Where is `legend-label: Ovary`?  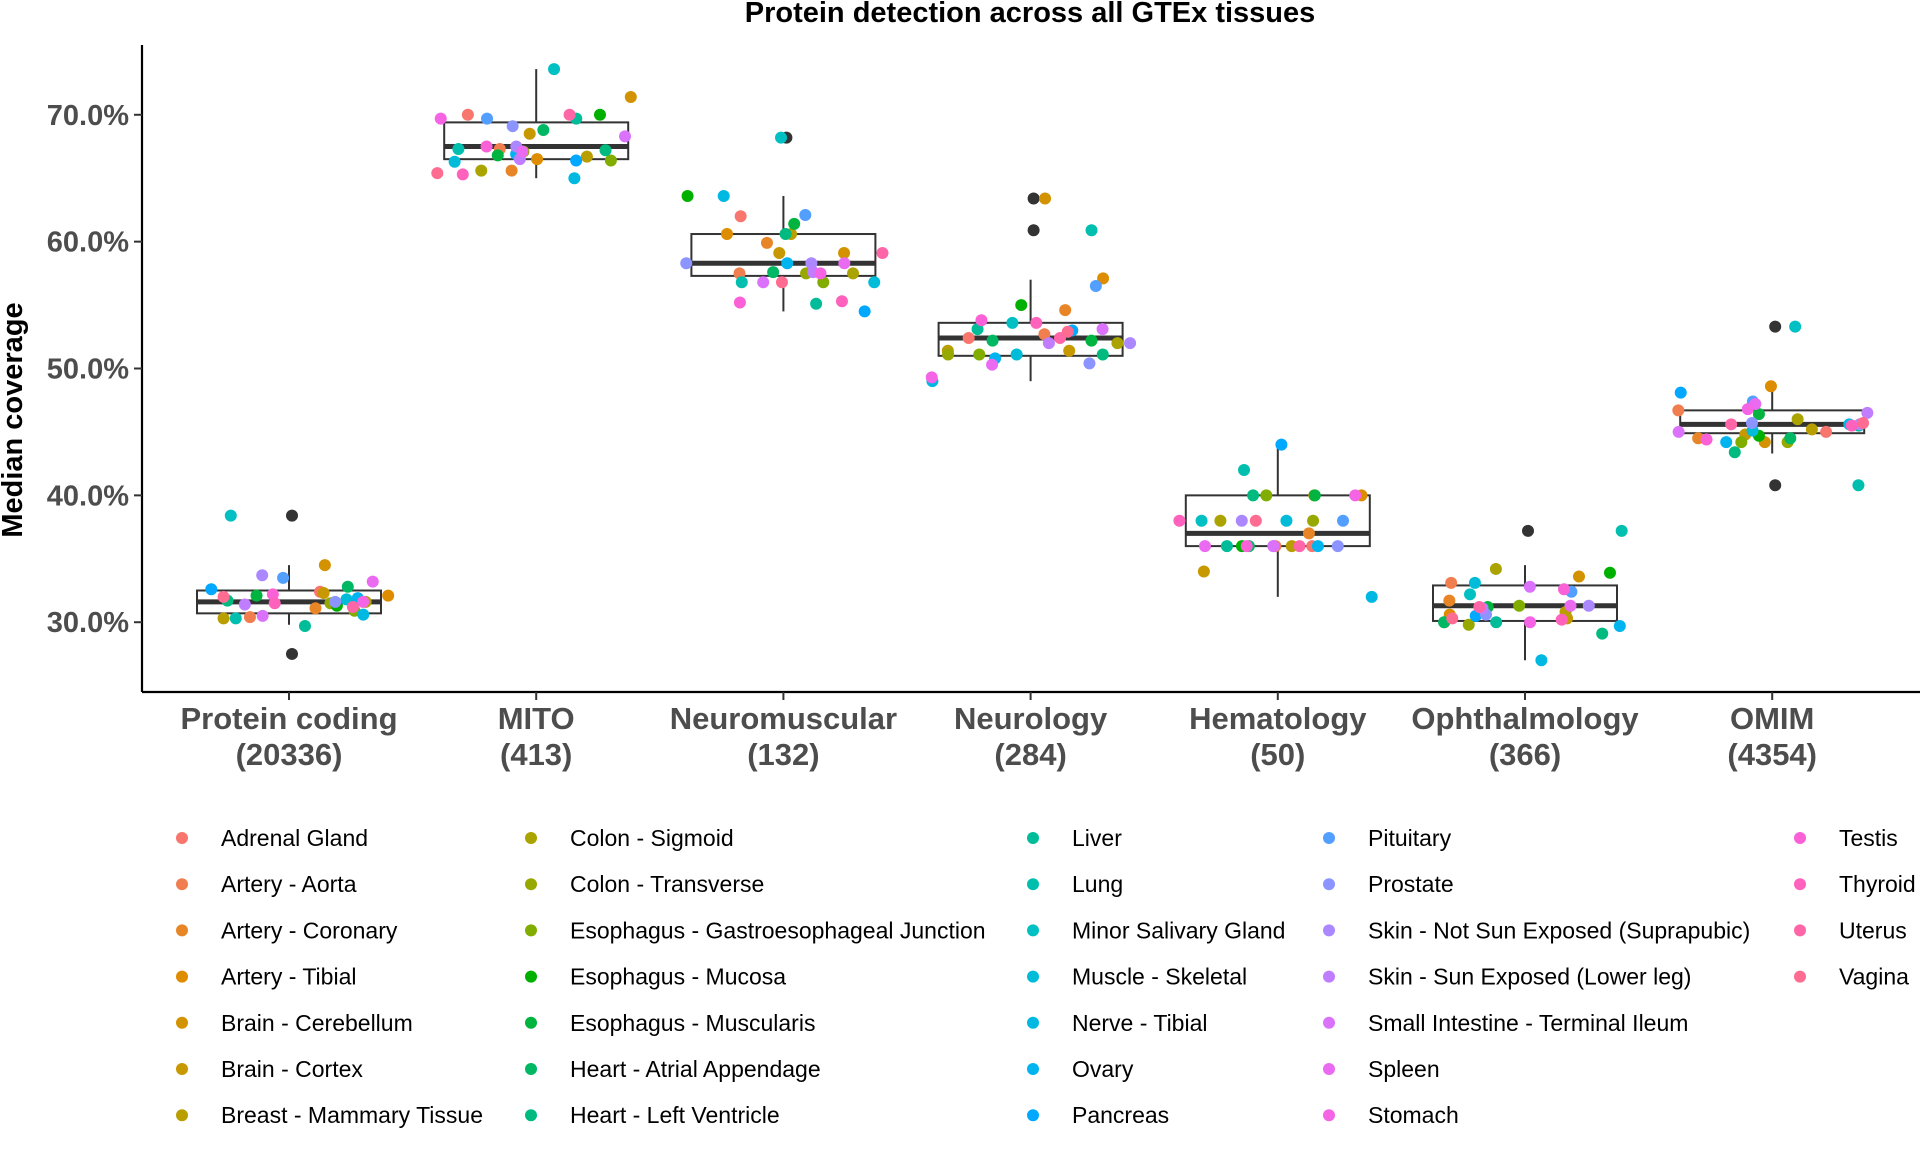
legend-label: Ovary is located at coordinates (1103, 1069).